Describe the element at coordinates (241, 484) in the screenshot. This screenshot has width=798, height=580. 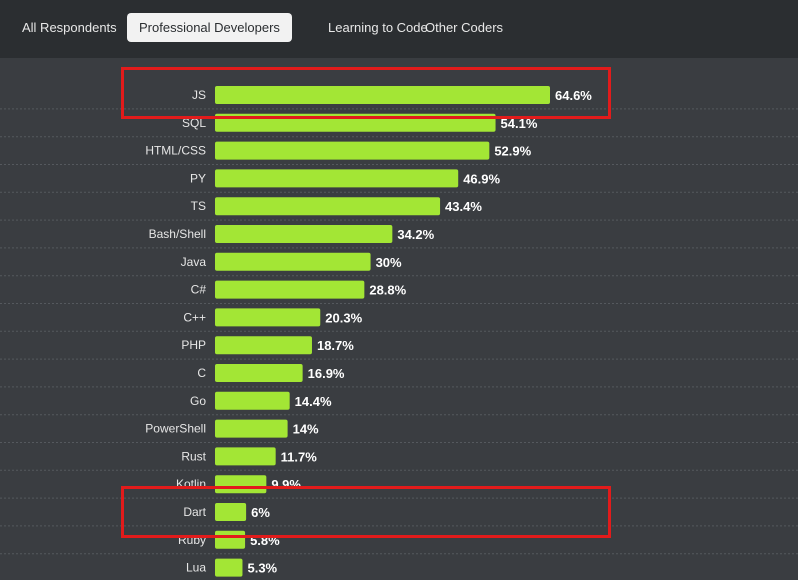
I see `bar-kotlin` at that location.